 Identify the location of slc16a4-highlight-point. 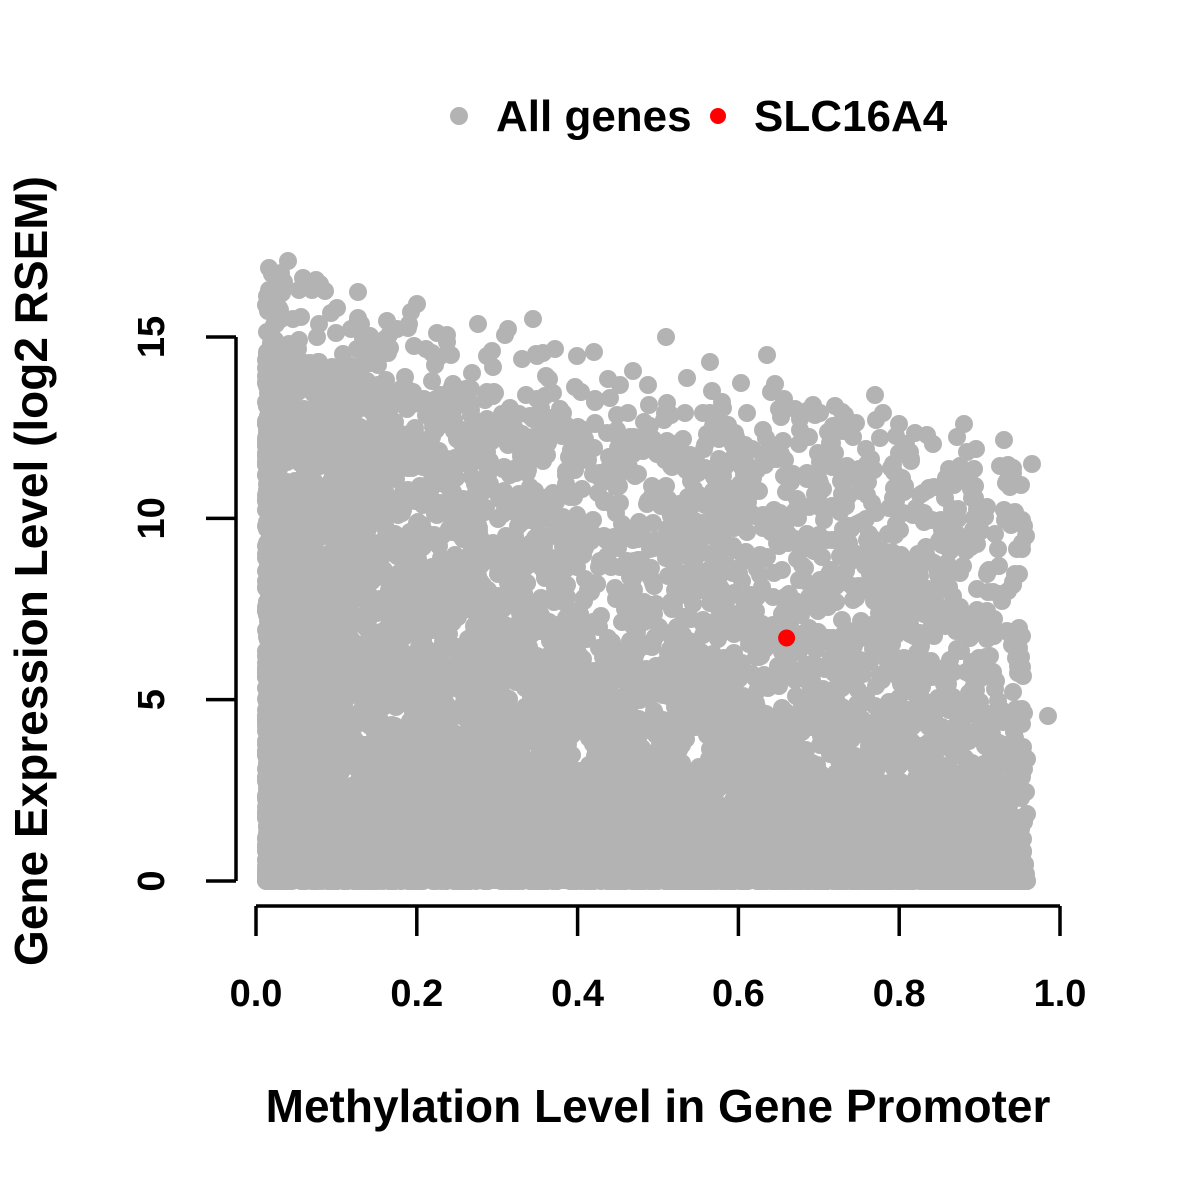
(787, 638).